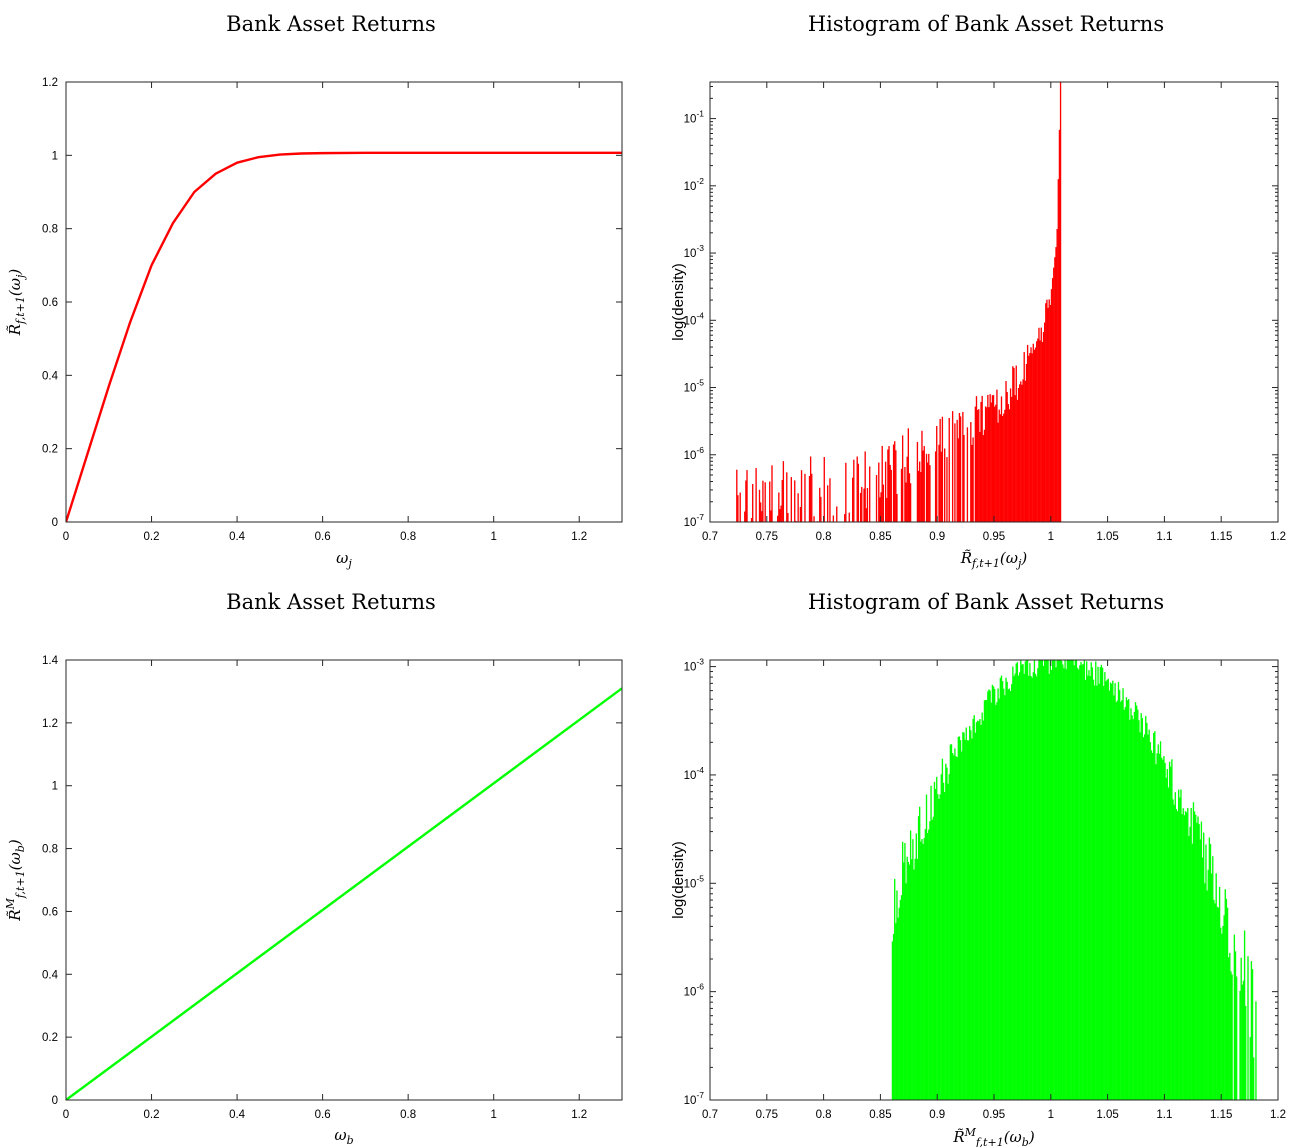 Image resolution: width=1292 pixels, height=1147 pixels. I want to click on x-tick-label: 0.7, so click(710, 537).